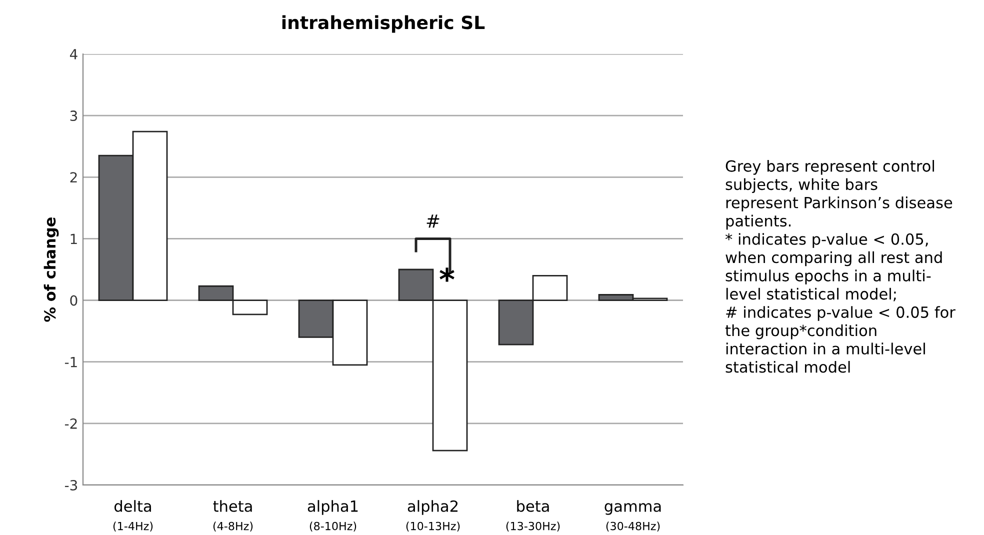 The height and width of the screenshot is (535, 984). I want to click on text: Grey bars represent control subjects, white bars represent Parkinson’s disease patients. * indicates p-value < 0.05, when comparing all rest and stimulus epochs in a multi- level statistical model; # indicates p-value < 0.05 for the group*condition interaction in a multi-level statistical model, so click(840, 266).